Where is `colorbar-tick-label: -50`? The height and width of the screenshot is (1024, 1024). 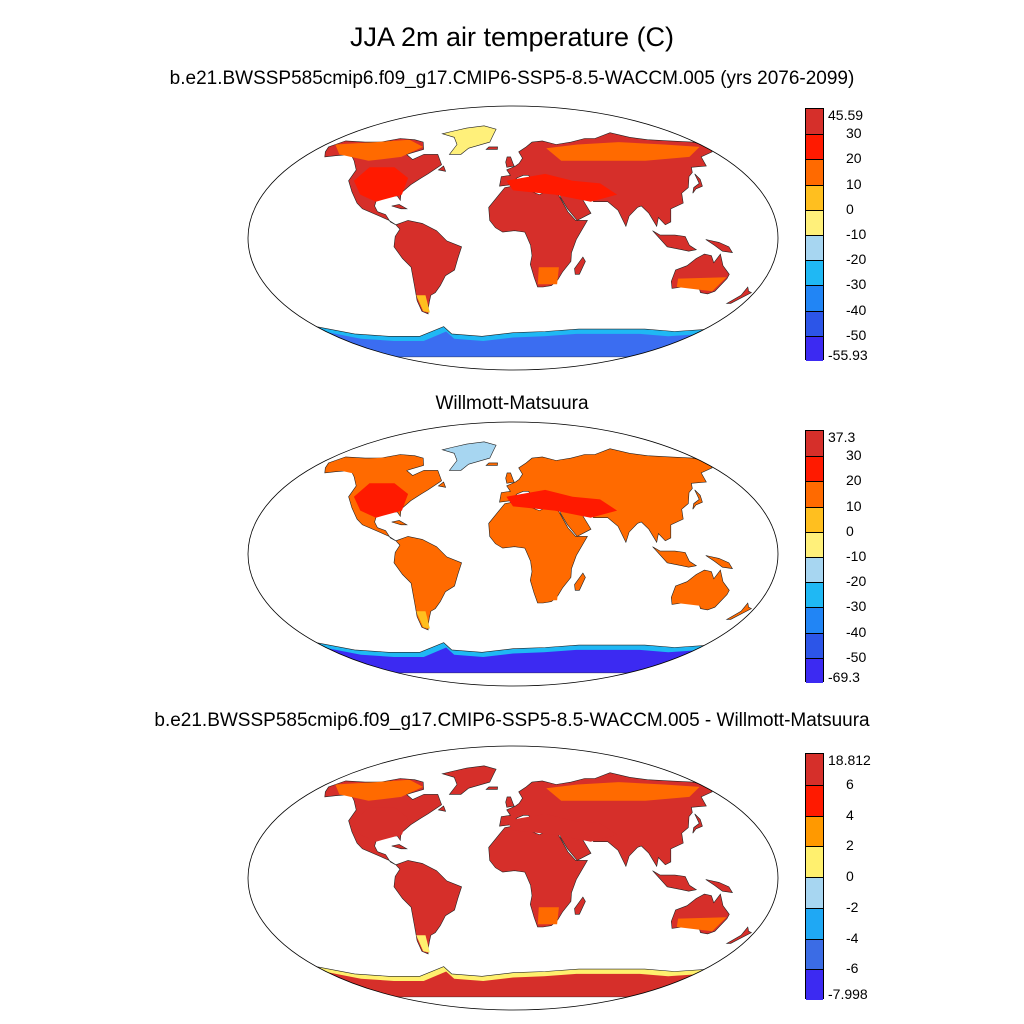 colorbar-tick-label: -50 is located at coordinates (856, 656).